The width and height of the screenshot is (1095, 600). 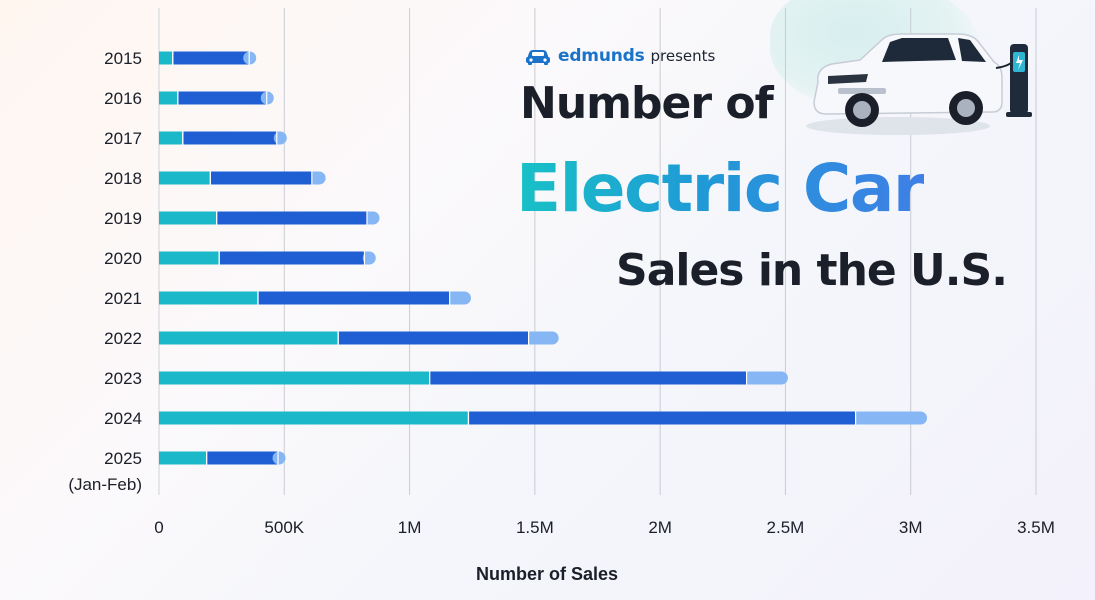 I want to click on category-label: 2021, so click(x=123, y=298).